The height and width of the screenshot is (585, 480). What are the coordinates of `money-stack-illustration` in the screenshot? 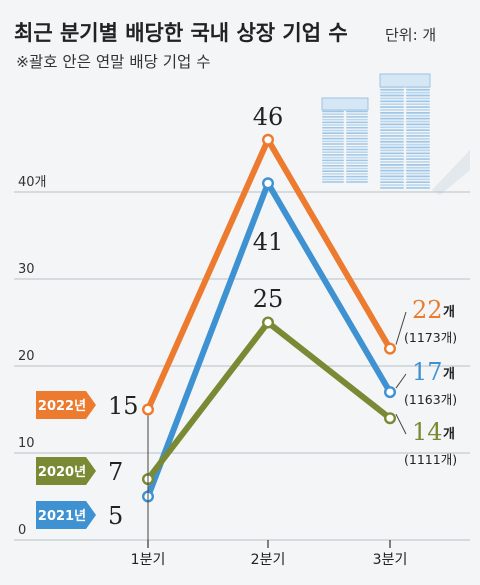 It's located at (395, 134).